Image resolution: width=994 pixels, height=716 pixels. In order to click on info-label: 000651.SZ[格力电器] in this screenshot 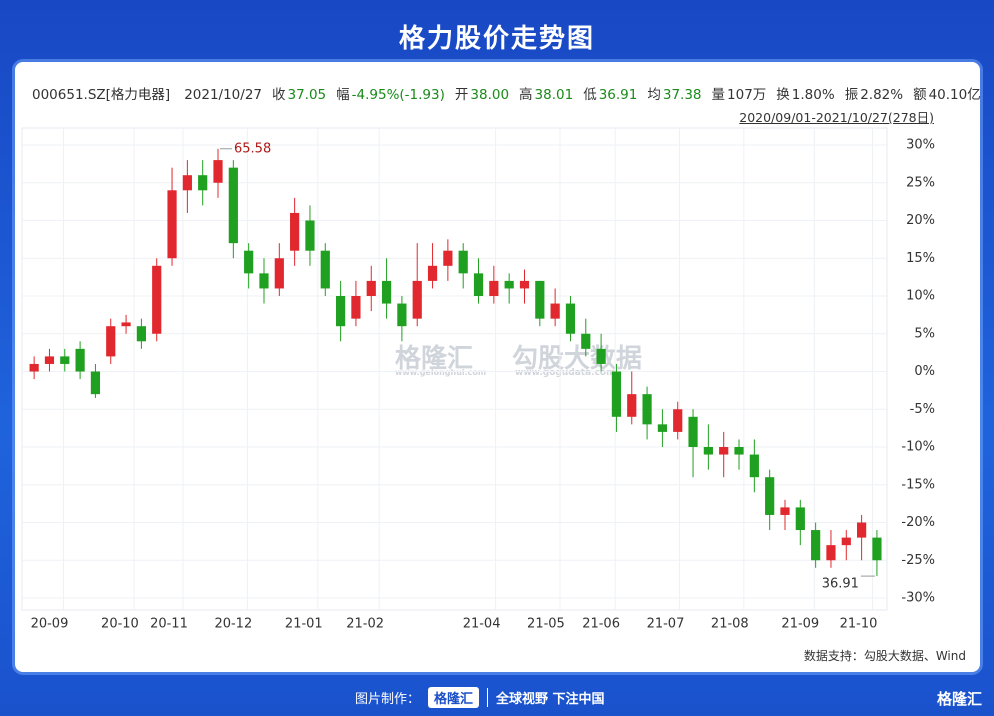, I will do `click(101, 95)`.